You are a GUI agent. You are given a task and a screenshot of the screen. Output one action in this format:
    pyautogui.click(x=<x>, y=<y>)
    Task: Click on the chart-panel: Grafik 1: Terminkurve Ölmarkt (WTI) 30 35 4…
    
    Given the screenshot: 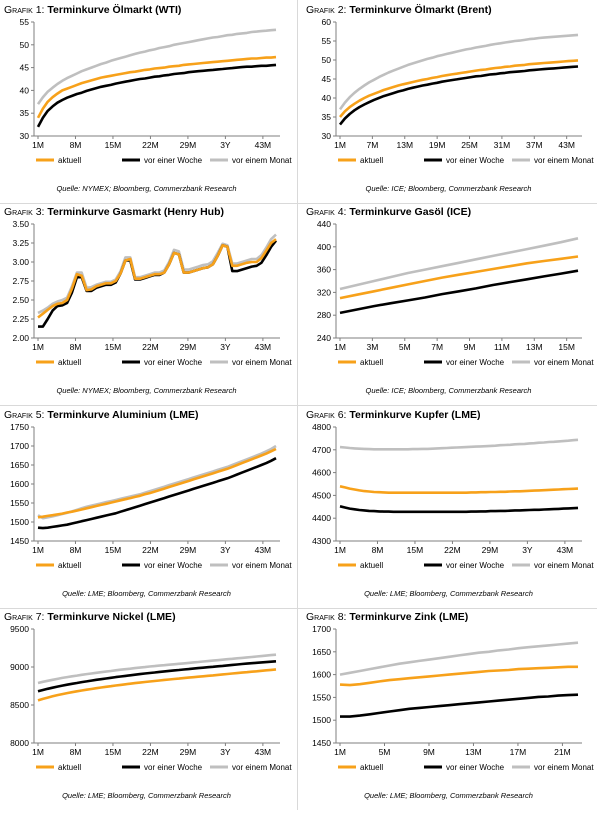 What is the action you would take?
    pyautogui.click(x=146, y=105)
    